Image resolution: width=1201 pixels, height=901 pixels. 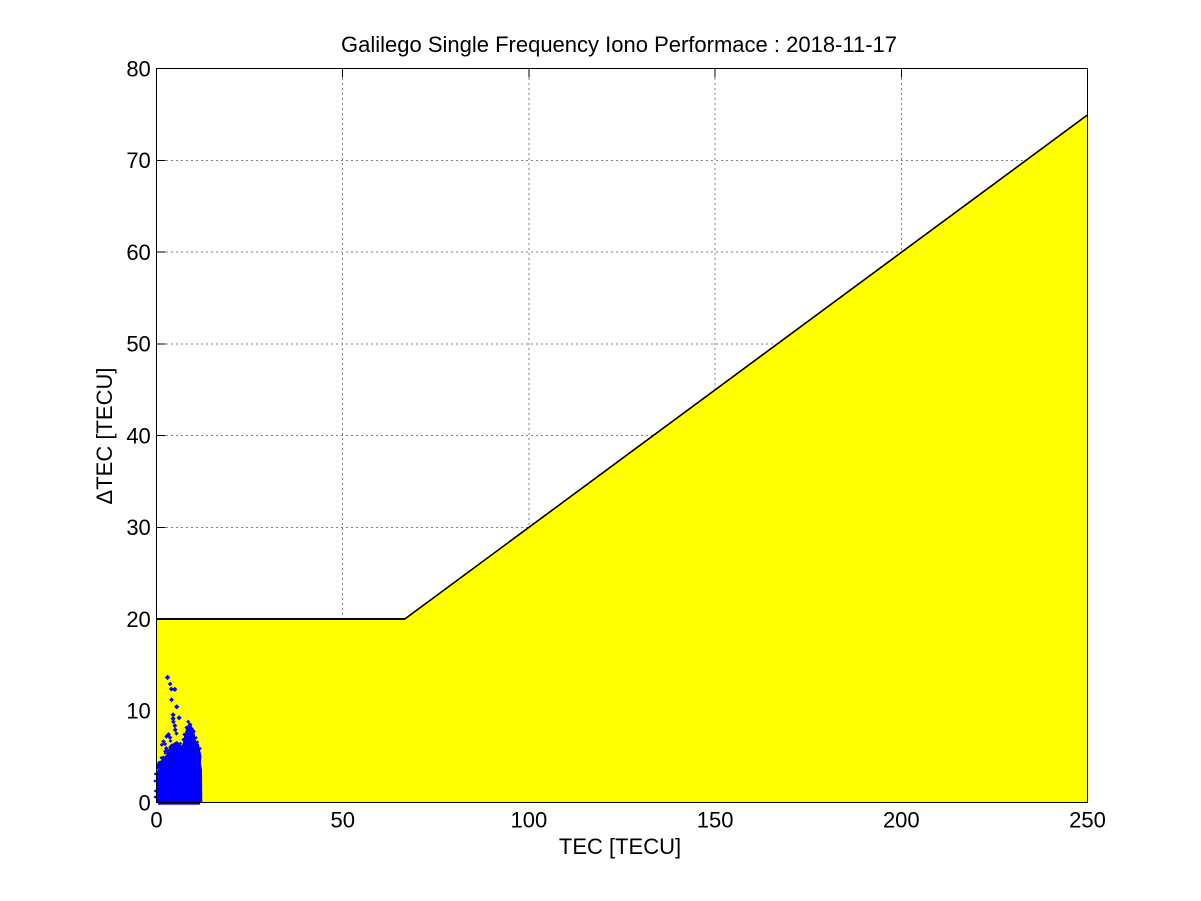 I want to click on svg-text: 250, so click(x=1087, y=819).